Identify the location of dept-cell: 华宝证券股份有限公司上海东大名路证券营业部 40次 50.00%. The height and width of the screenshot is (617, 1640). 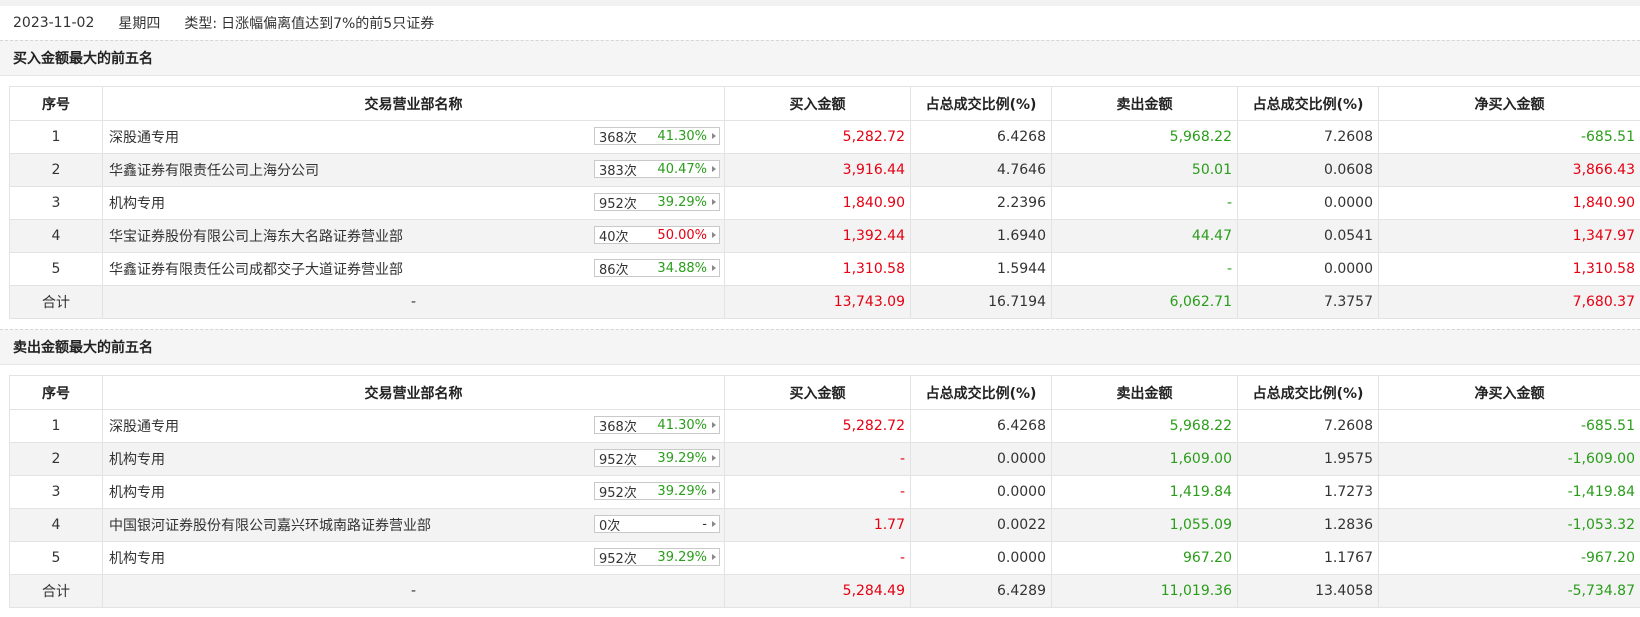
(413, 236).